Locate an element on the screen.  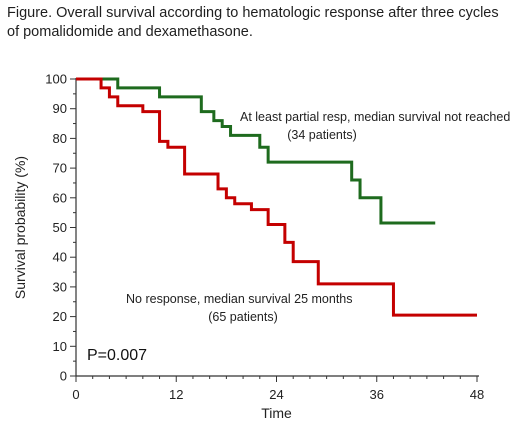
x-tick-label-24: 24 is located at coordinates (276, 394).